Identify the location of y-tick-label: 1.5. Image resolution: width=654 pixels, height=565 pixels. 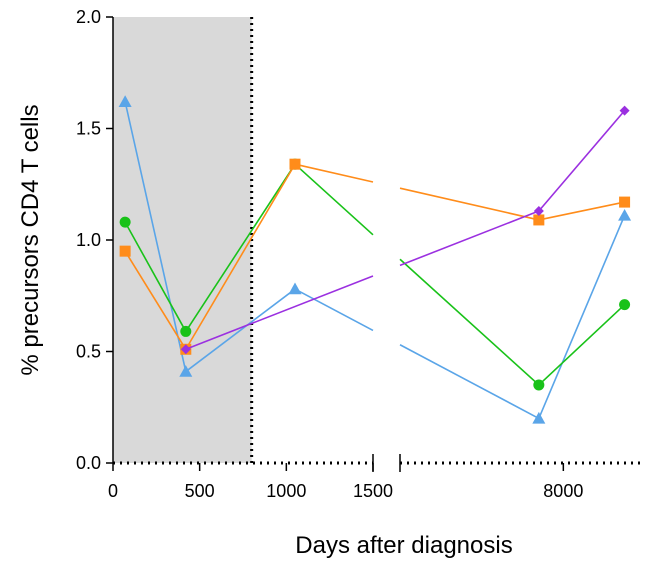
(88, 129).